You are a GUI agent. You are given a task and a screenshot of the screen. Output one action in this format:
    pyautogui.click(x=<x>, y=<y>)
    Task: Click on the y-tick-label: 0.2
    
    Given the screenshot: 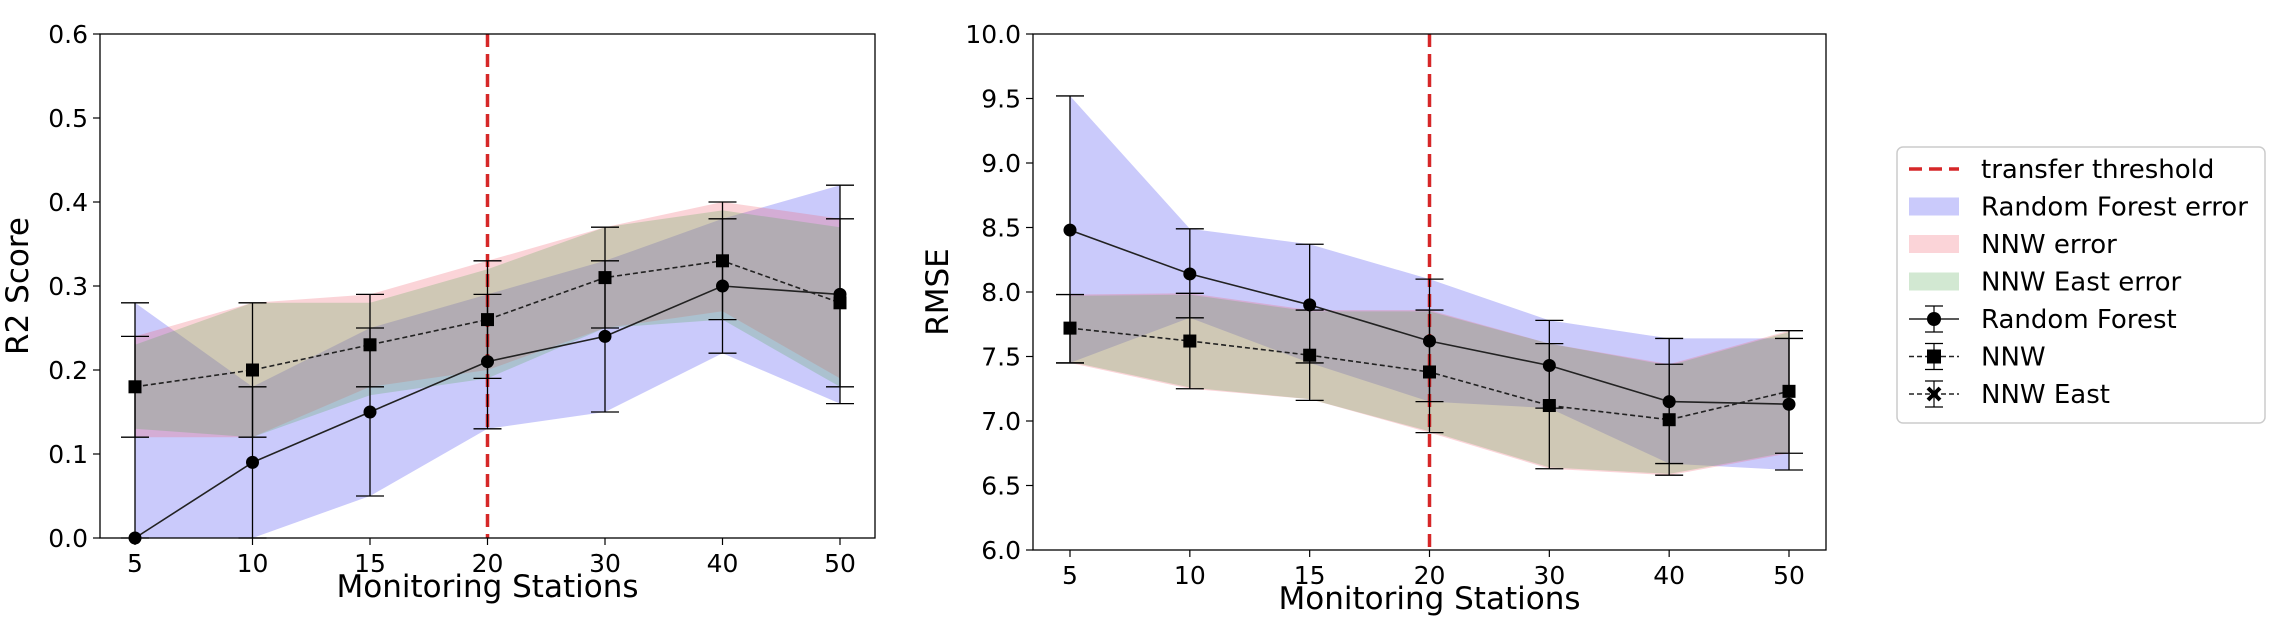 What is the action you would take?
    pyautogui.click(x=68, y=370)
    